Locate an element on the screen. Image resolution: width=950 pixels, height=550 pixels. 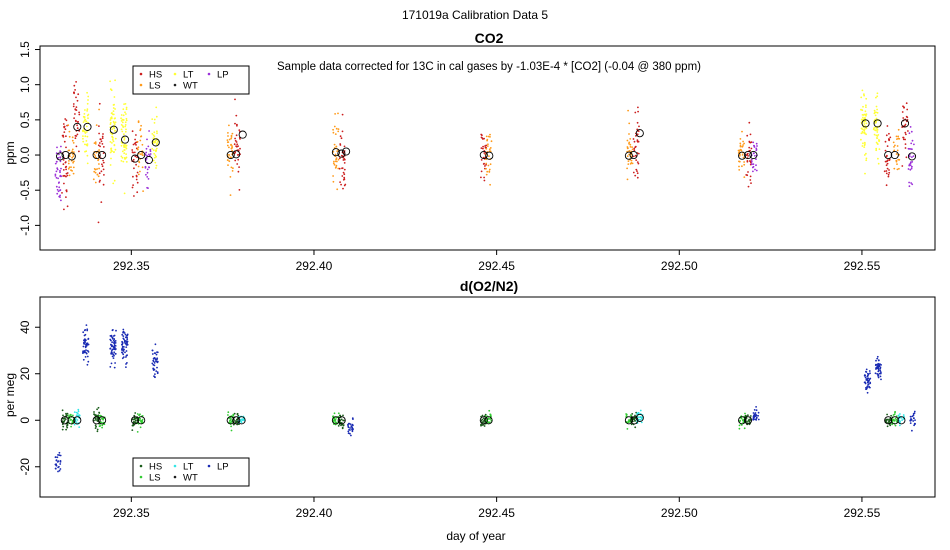
o2n2-x-tick-label: 292.55 is located at coordinates (862, 513).